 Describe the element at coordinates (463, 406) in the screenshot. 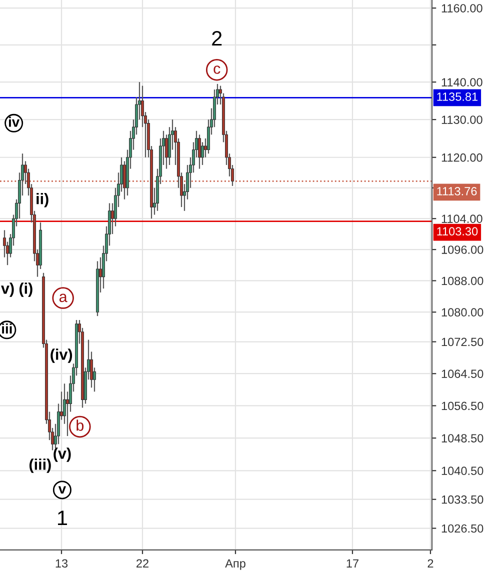

I see `y-tick-label: 1056.50` at that location.